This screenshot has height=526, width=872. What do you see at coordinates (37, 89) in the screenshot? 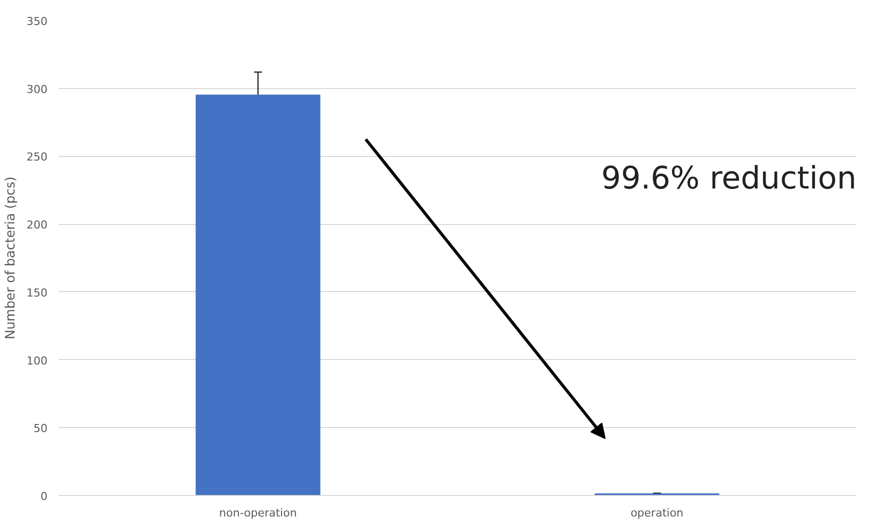
I see `y-tick-label: 300` at bounding box center [37, 89].